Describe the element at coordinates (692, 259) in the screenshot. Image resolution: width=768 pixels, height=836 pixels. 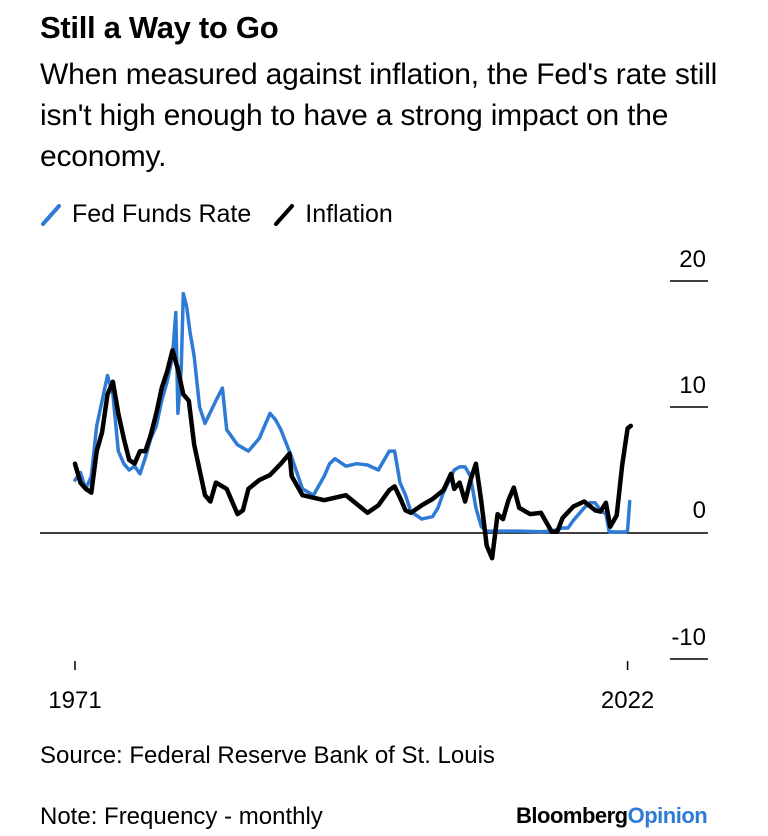
I see `y-tick-label-20: 20` at that location.